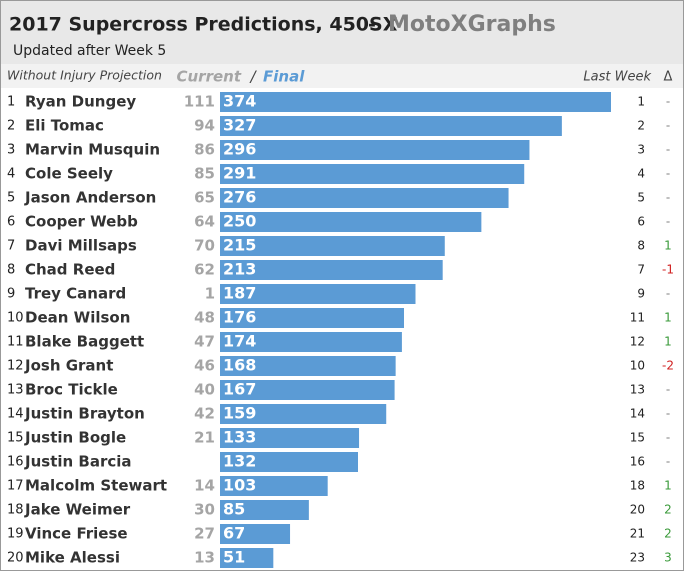  Describe the element at coordinates (641, 126) in the screenshot. I see `last-week: 2` at that location.